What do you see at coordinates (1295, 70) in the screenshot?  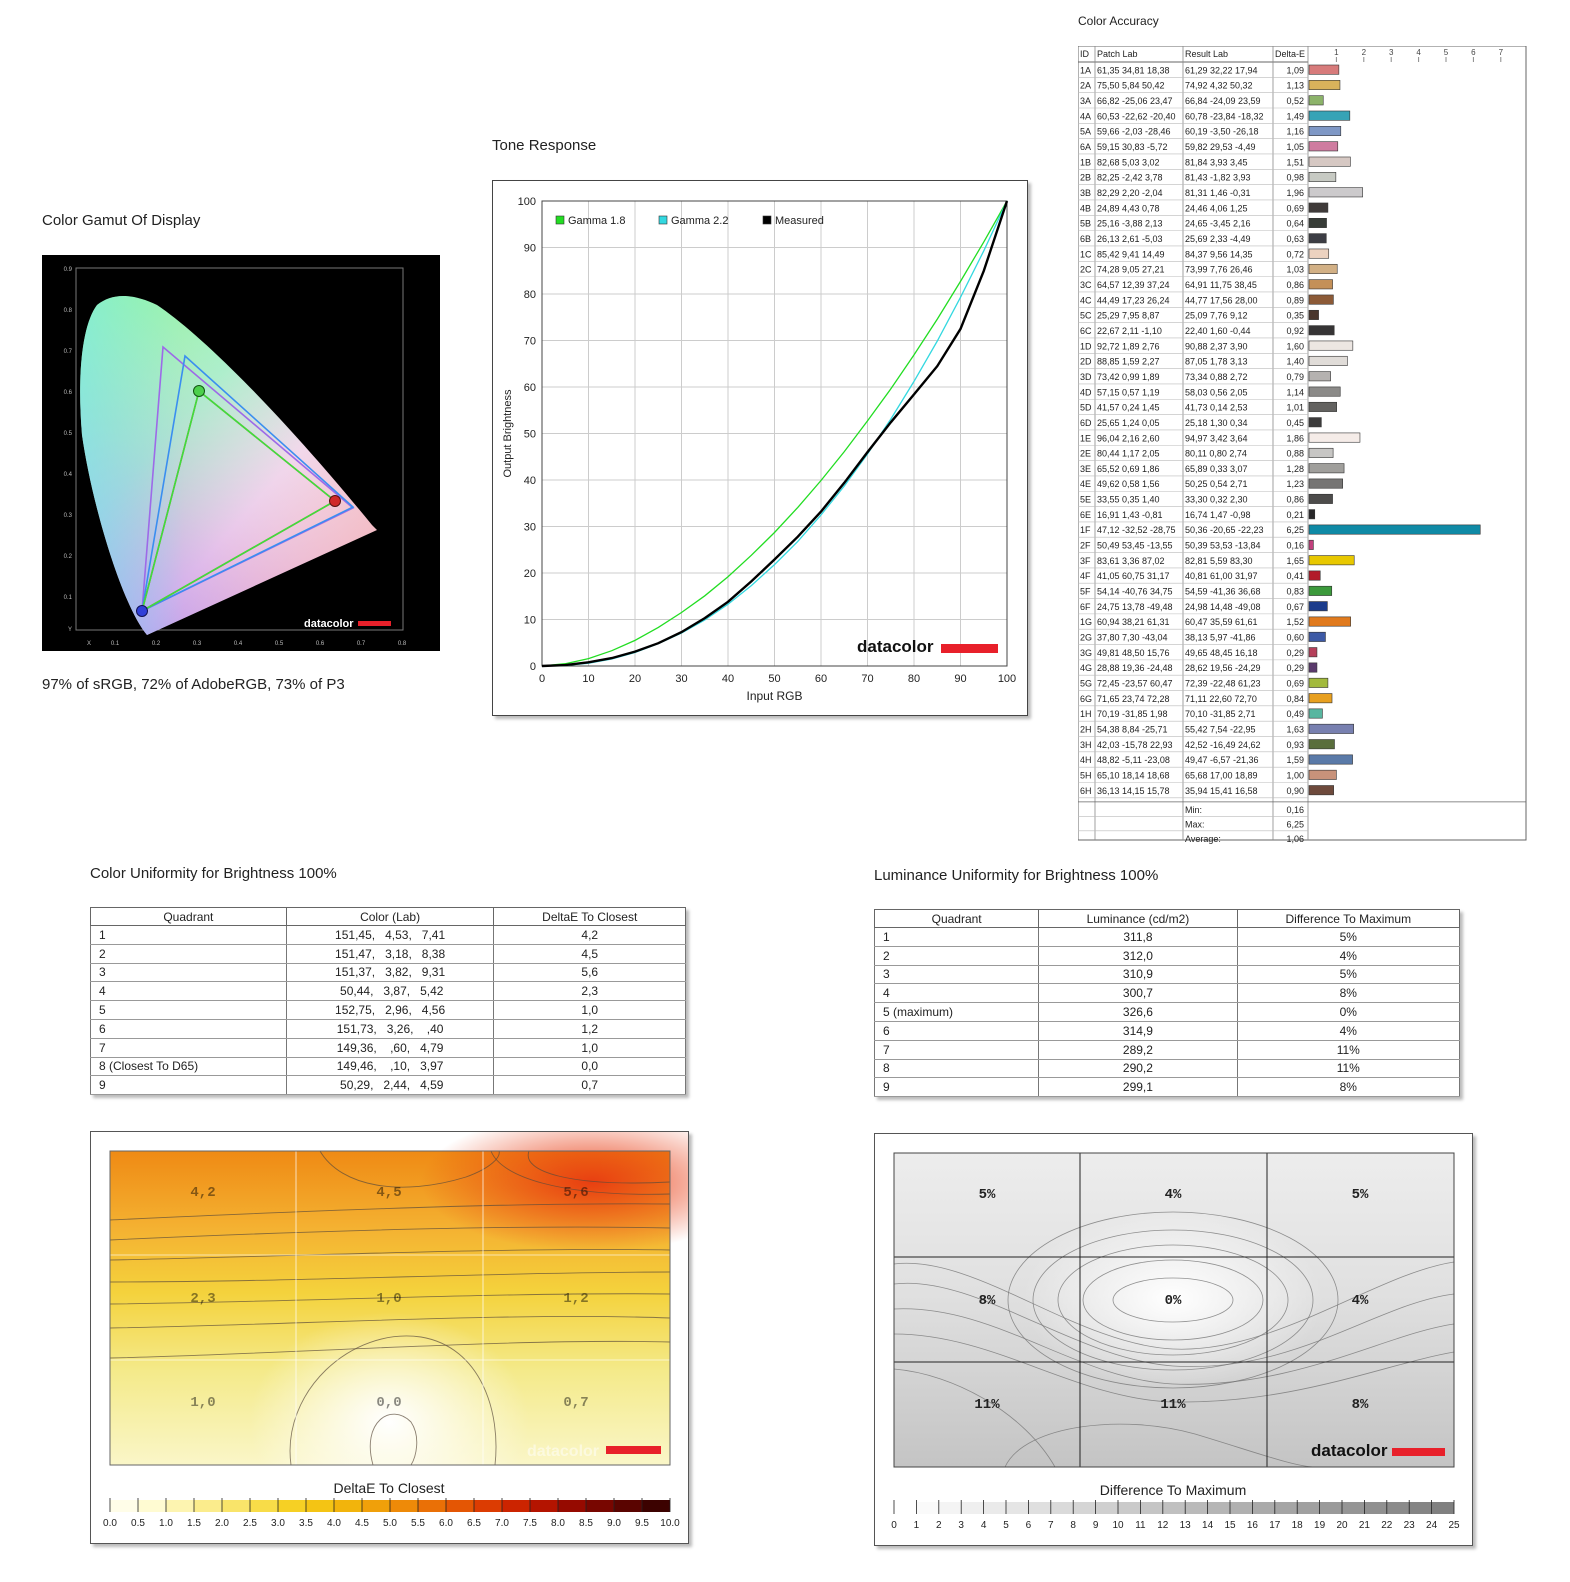 I see `accuracy-delta-e: 1,09` at bounding box center [1295, 70].